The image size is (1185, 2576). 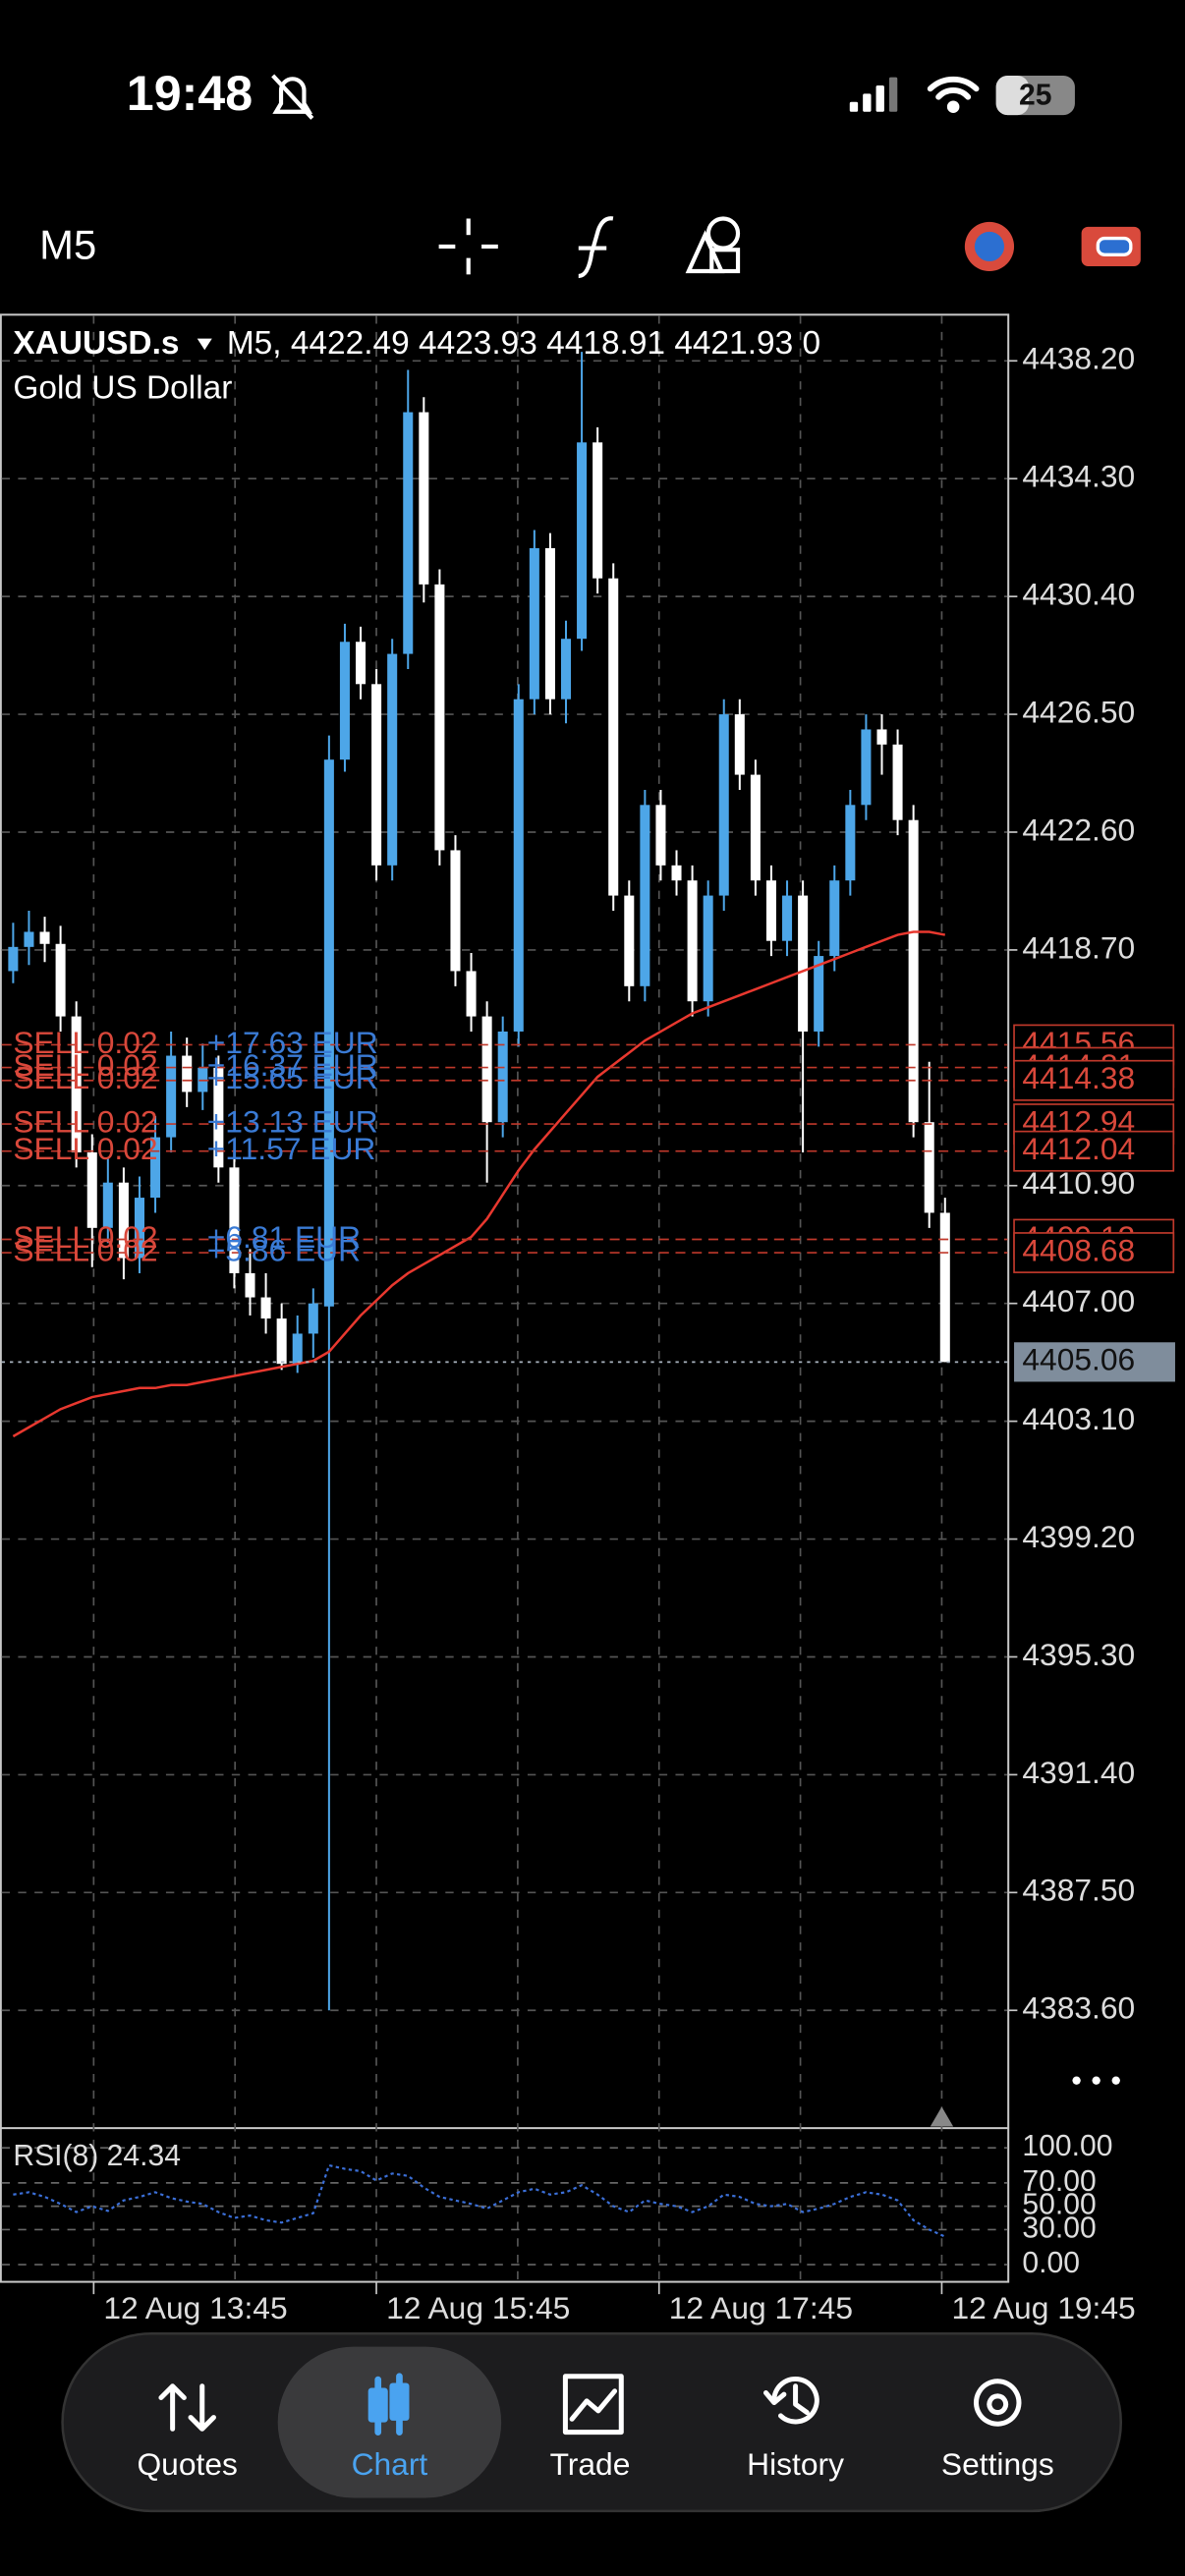 I want to click on tab-label: History, so click(x=796, y=2464).